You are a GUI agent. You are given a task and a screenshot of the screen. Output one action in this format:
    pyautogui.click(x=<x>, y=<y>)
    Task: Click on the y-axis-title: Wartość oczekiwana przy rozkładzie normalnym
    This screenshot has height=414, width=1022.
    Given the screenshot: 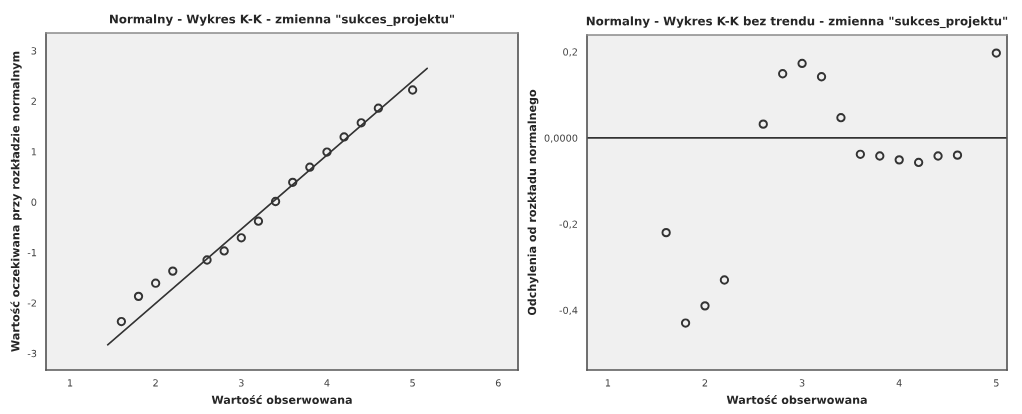 What is the action you would take?
    pyautogui.click(x=16, y=201)
    